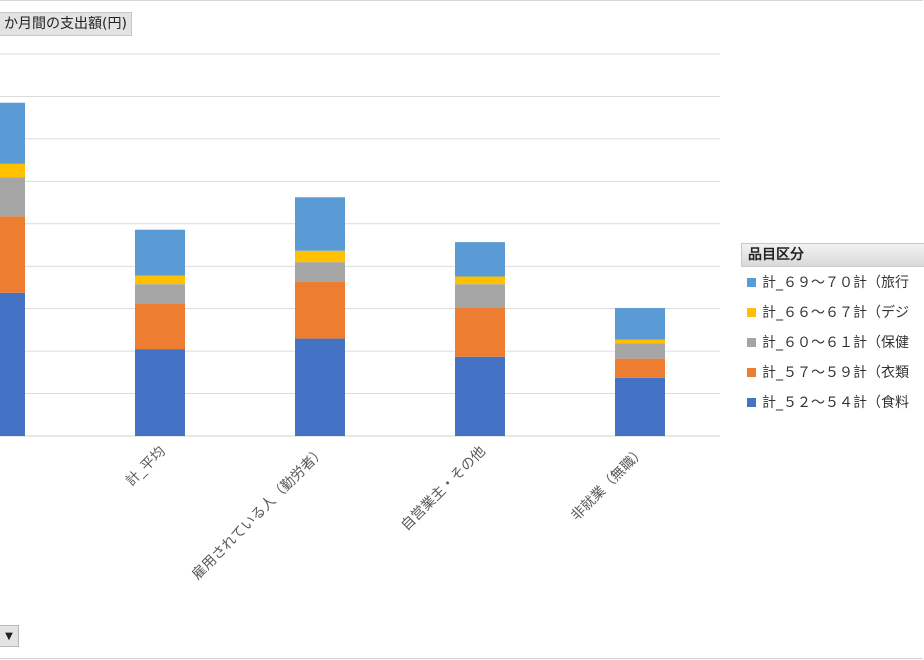  Describe the element at coordinates (832, 255) in the screenshot. I see `legend-field-button: 品目区分` at that location.